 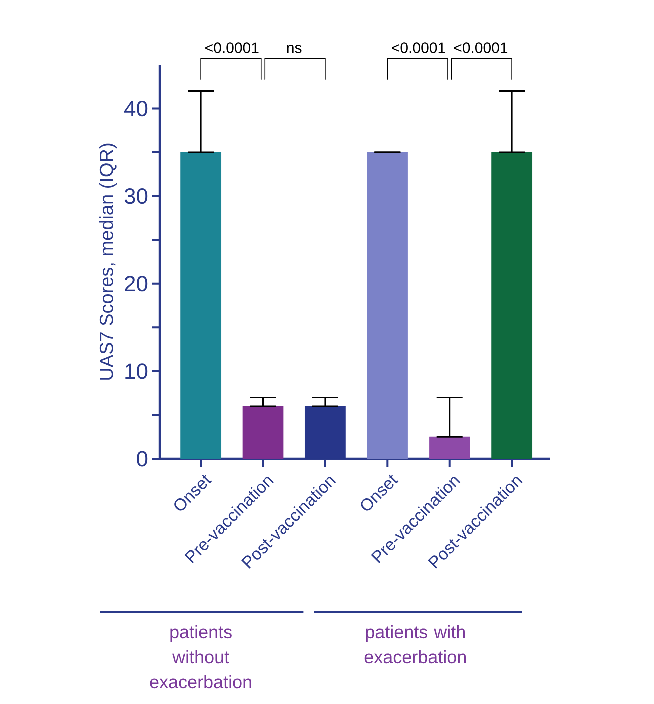 I want to click on y-tick-label: 0, so click(x=142, y=459).